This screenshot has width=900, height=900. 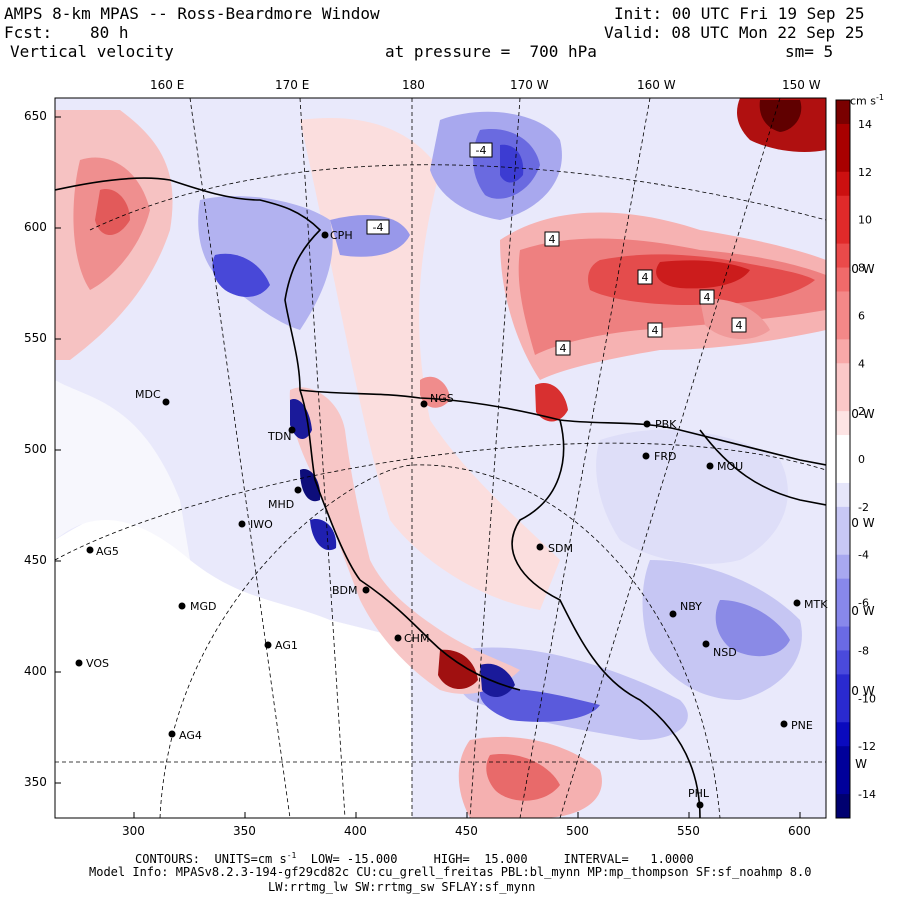 I want to click on station-mtk: MTK, so click(x=810, y=604).